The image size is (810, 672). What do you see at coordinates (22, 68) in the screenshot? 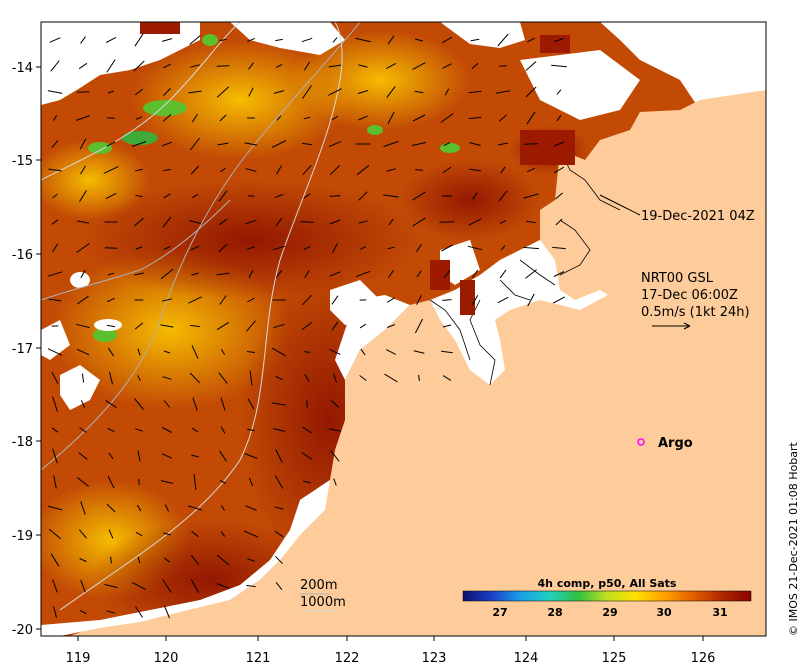
I see `y-axis-tick-label: -14` at bounding box center [22, 68].